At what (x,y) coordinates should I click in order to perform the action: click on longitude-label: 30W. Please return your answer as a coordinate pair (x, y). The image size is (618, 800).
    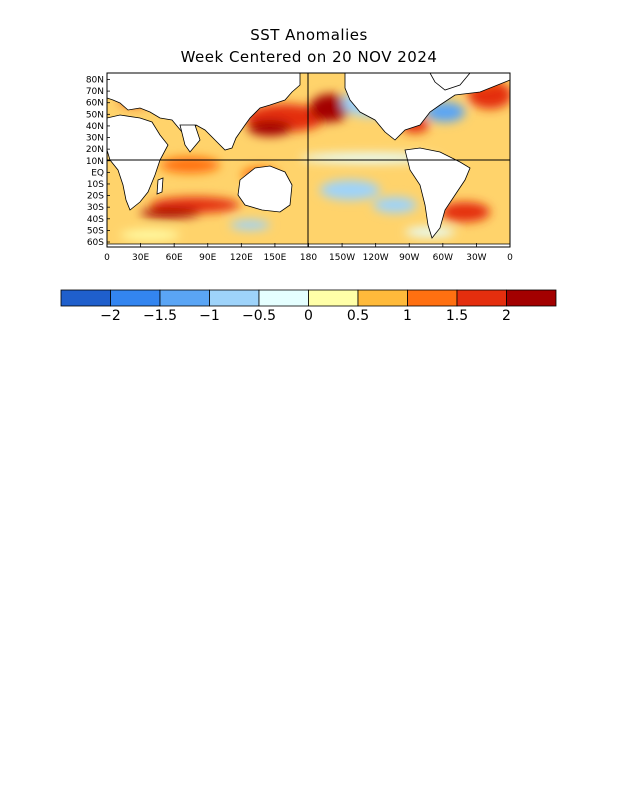
    Looking at the image, I should click on (476, 258).